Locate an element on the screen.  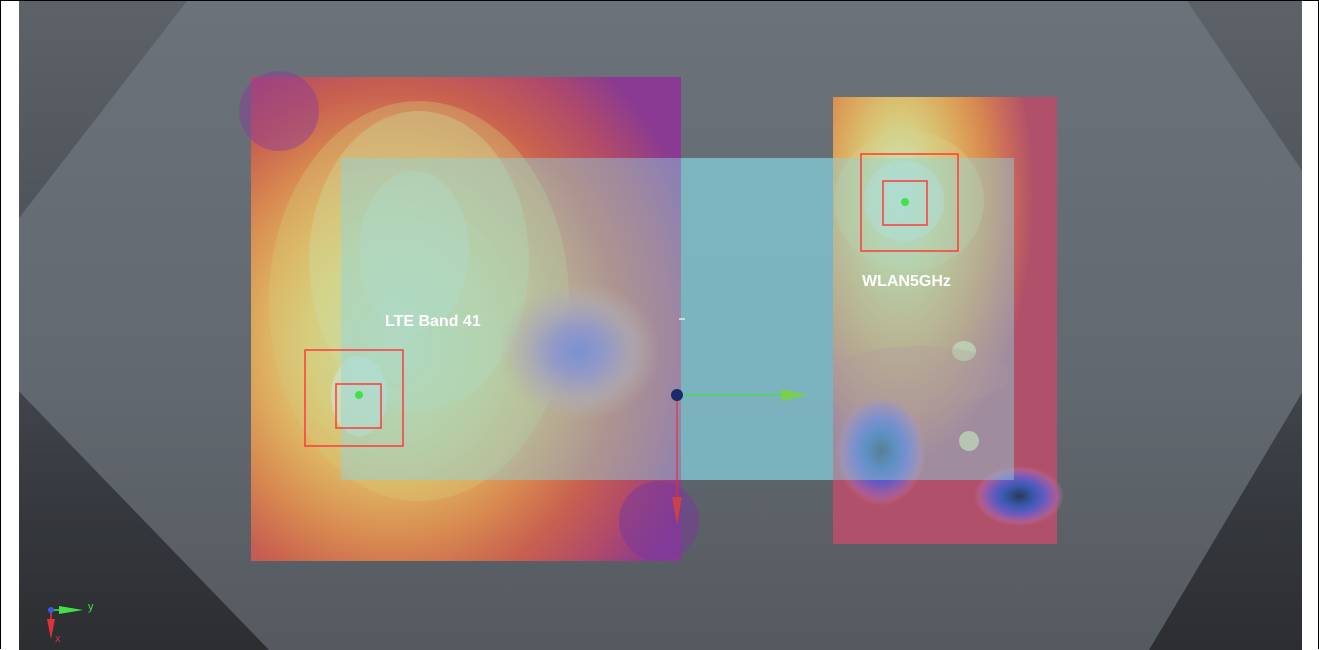
triad-y-label: y is located at coordinates (91, 607).